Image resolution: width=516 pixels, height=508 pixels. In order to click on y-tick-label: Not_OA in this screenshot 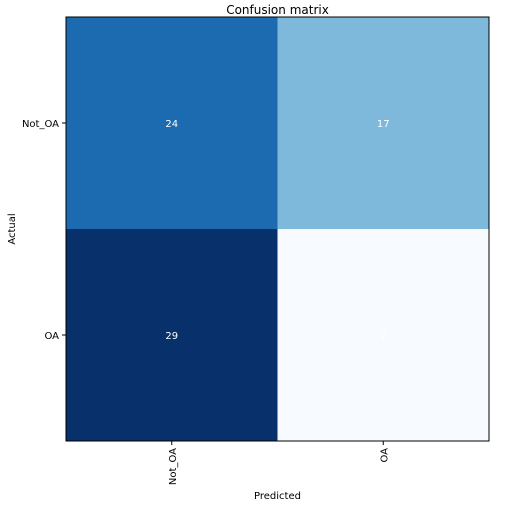, I will do `click(40, 124)`.